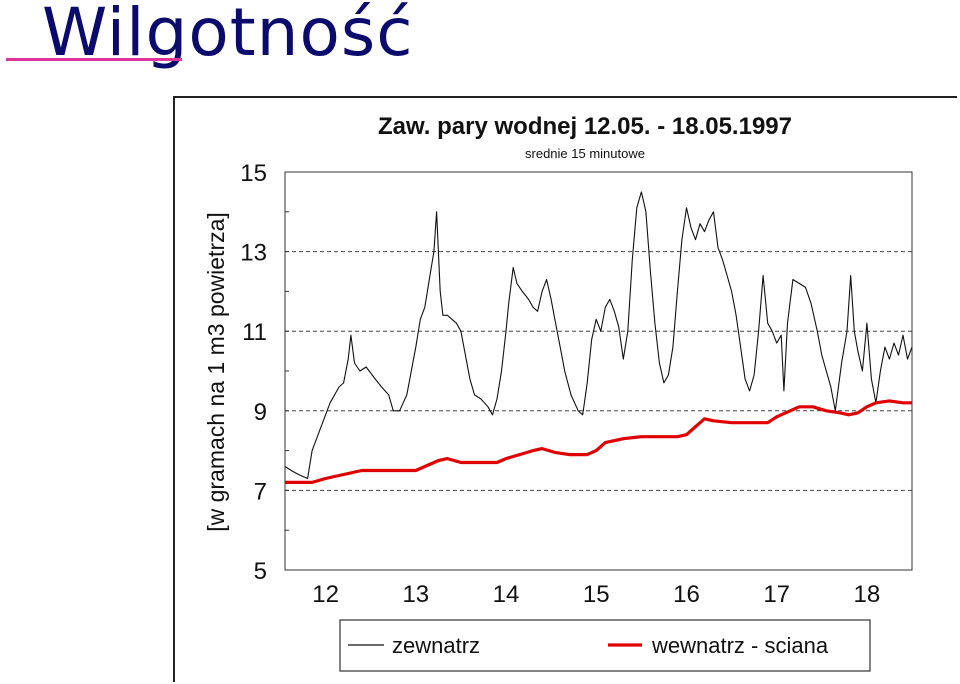  I want to click on y-tick-label: 11, so click(254, 332).